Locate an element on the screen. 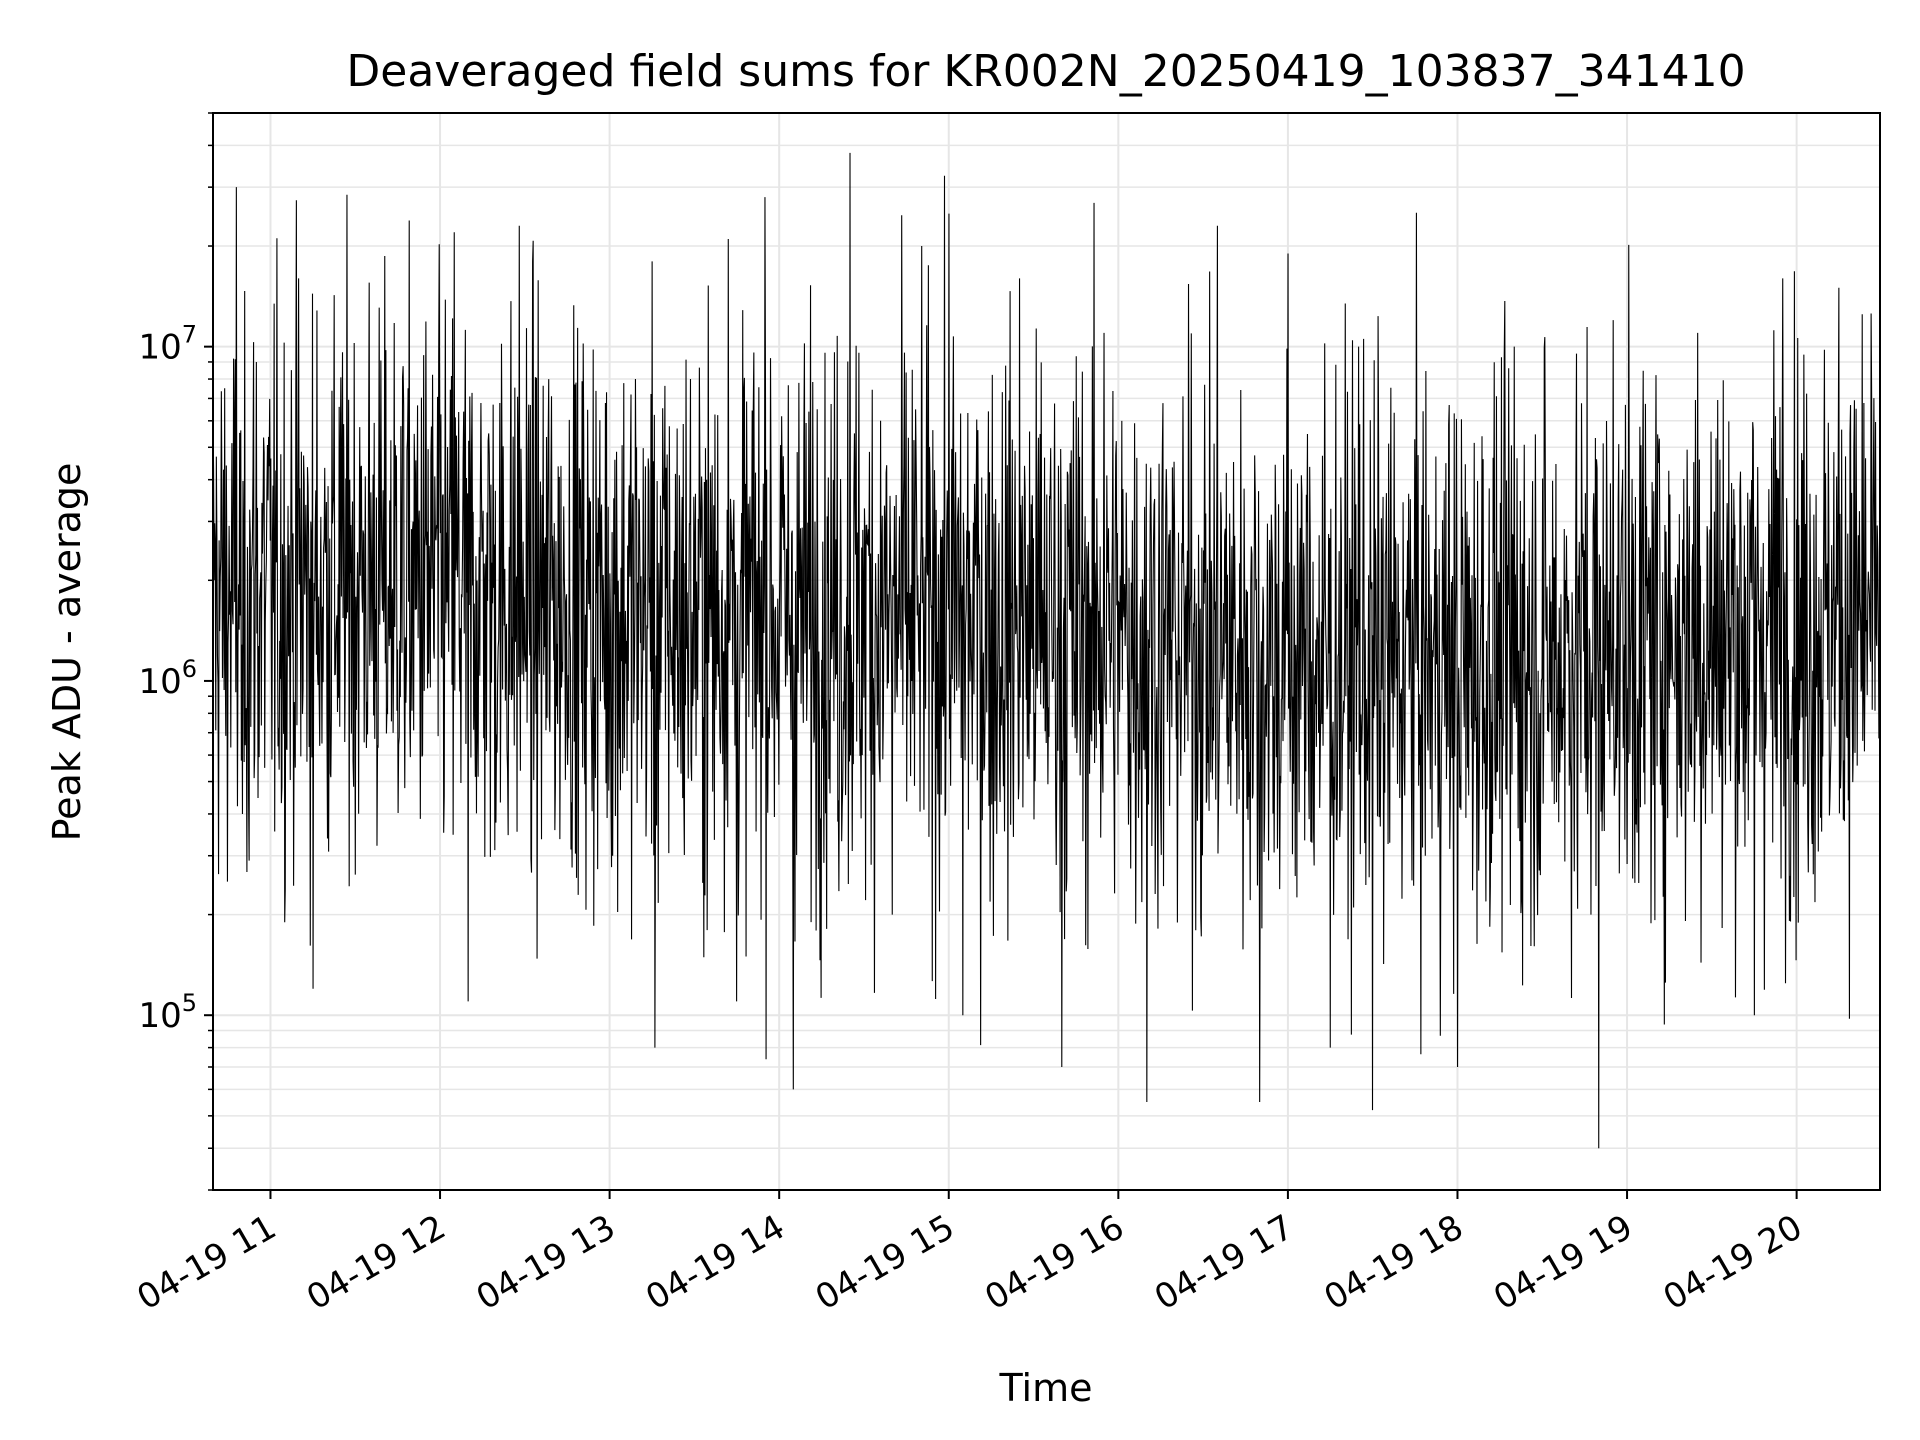 This screenshot has width=1920, height=1440. y-tick-label: 10⁵ is located at coordinates (167, 1012).